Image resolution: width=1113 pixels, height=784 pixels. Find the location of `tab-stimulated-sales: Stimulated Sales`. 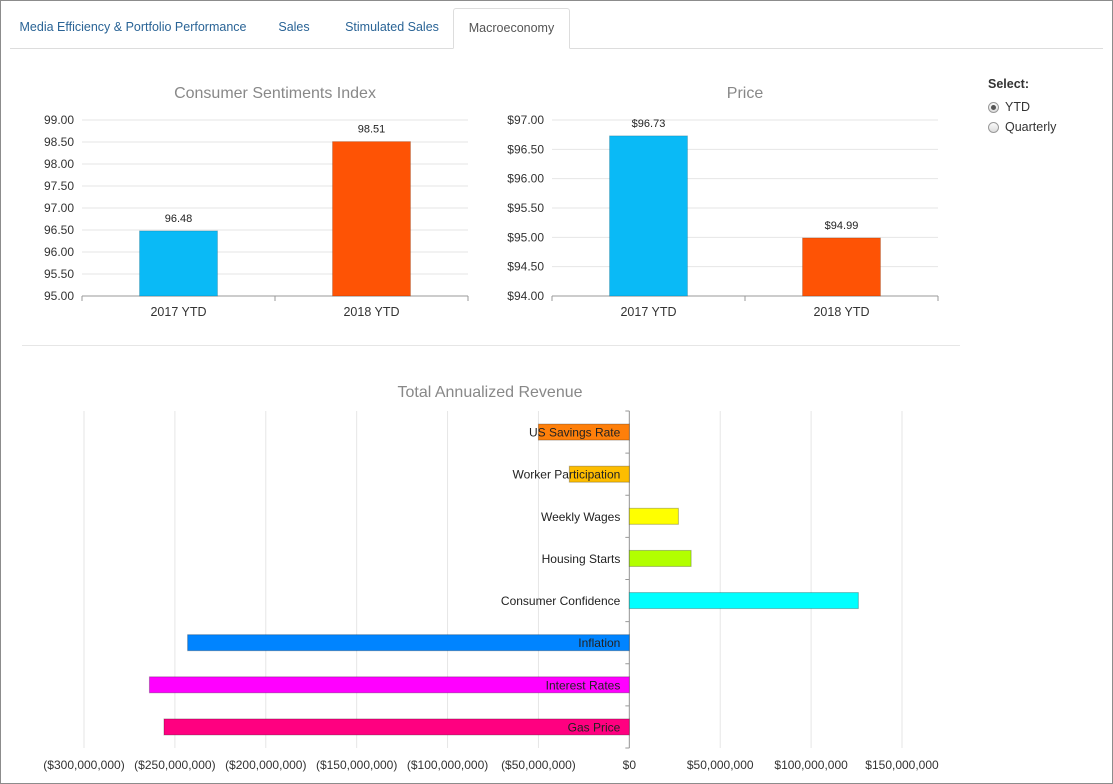

tab-stimulated-sales: Stimulated Sales is located at coordinates (392, 27).